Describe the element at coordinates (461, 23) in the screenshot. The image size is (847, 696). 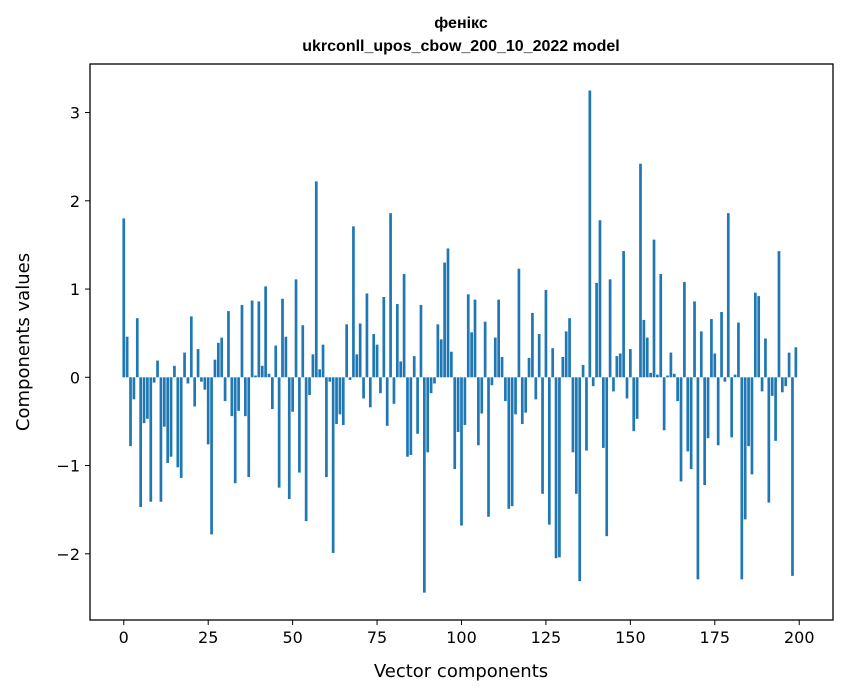
I see `chart-title-line-1: фенікс` at that location.